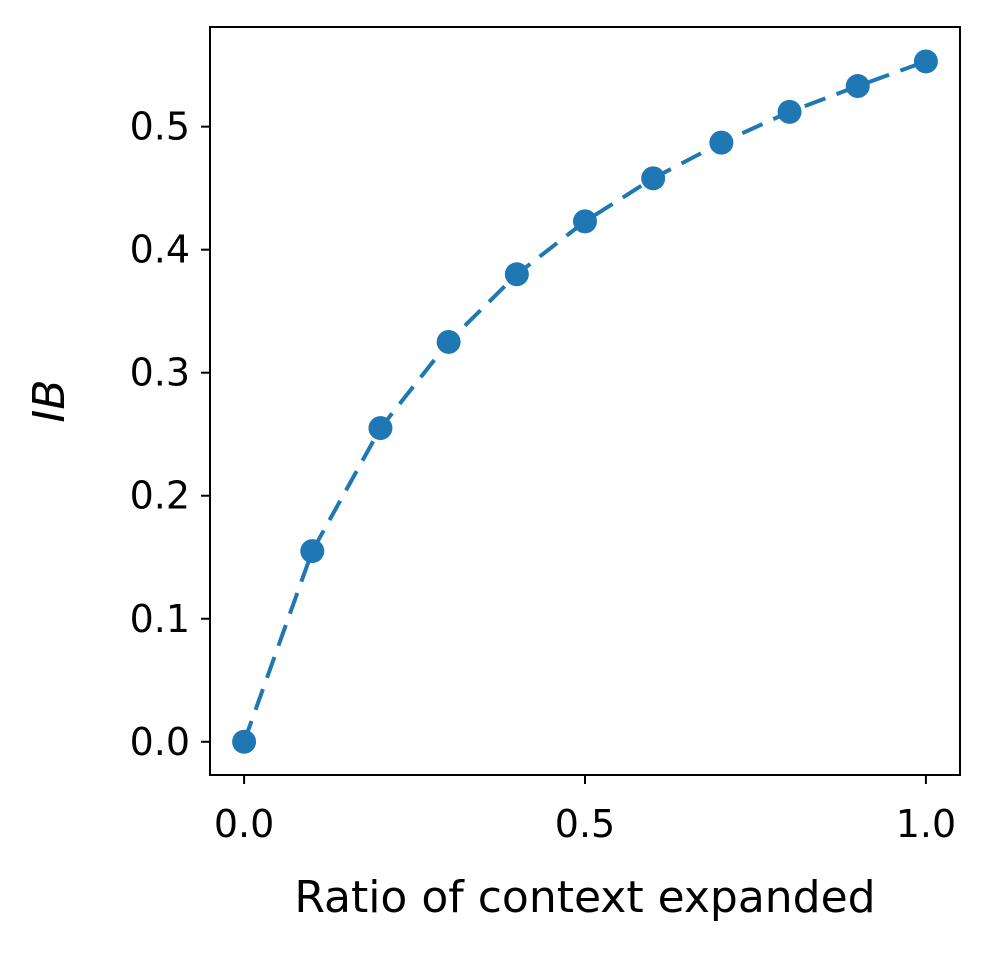  Describe the element at coordinates (244, 824) in the screenshot. I see `x-tick-label: 0.0` at that location.